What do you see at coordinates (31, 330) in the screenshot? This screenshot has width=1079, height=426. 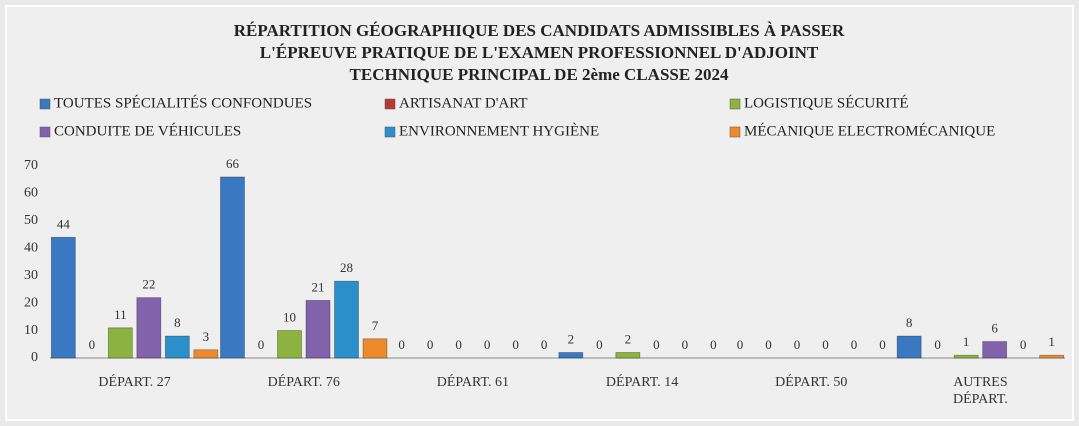 I see `y-tick-label: 10` at bounding box center [31, 330].